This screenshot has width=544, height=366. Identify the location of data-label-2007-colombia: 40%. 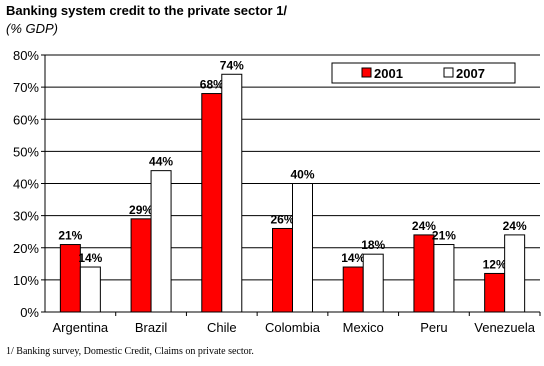
(302, 175).